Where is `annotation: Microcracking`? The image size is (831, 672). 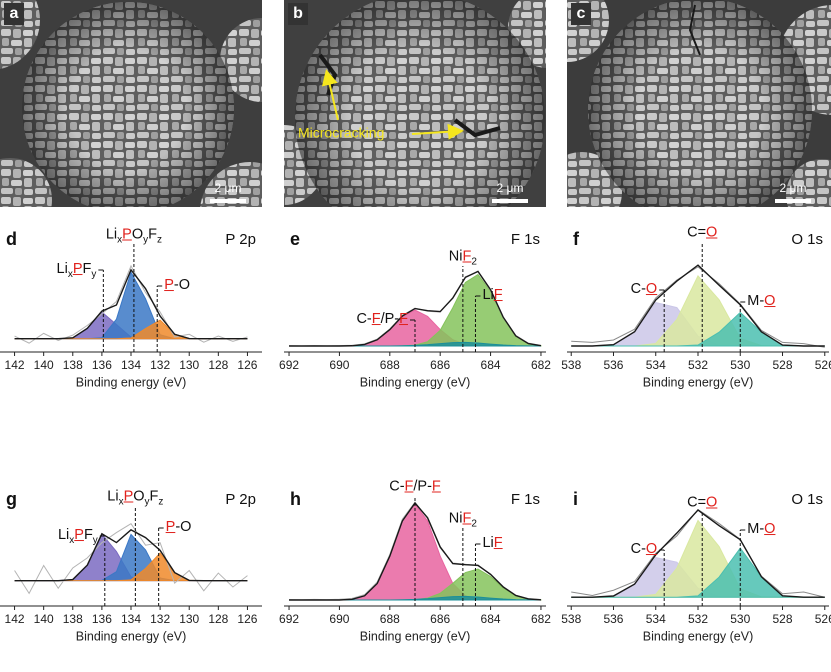
annotation: Microcracking is located at coordinates (341, 133).